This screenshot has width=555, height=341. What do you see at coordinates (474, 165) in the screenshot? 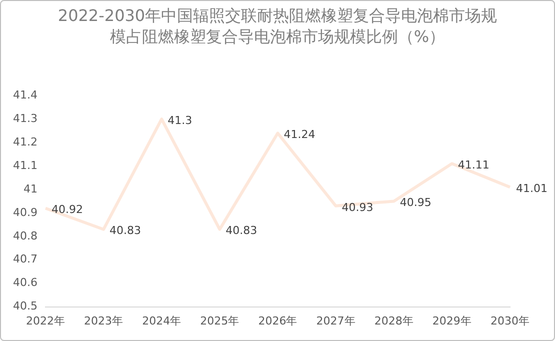
I see `data-label: 41.11` at bounding box center [474, 165].